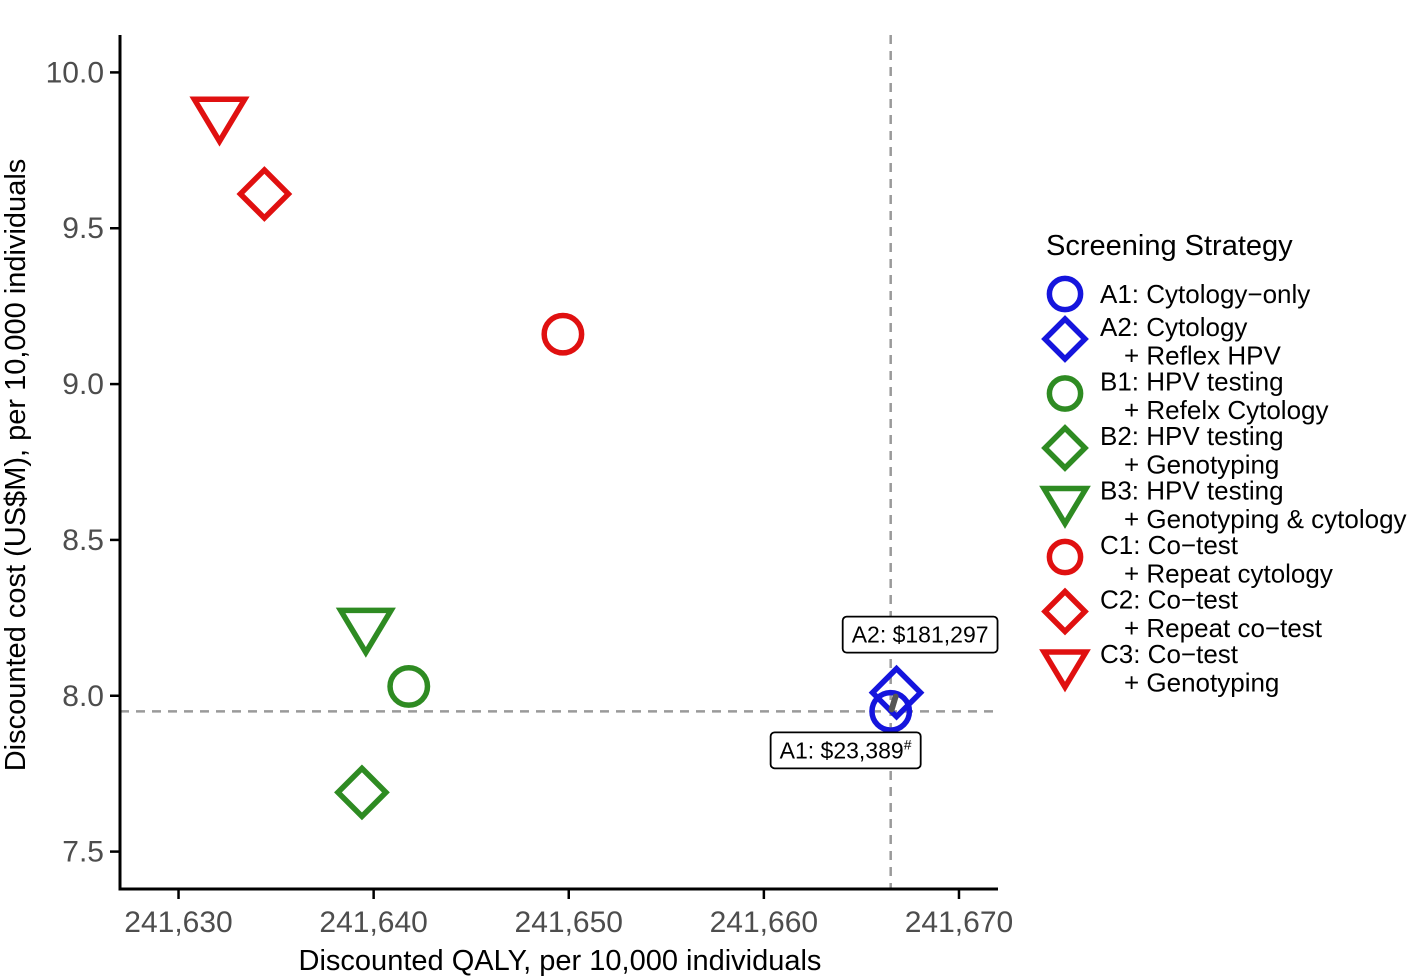  I want to click on legend-label: C3: Co−test, so click(1169, 654).